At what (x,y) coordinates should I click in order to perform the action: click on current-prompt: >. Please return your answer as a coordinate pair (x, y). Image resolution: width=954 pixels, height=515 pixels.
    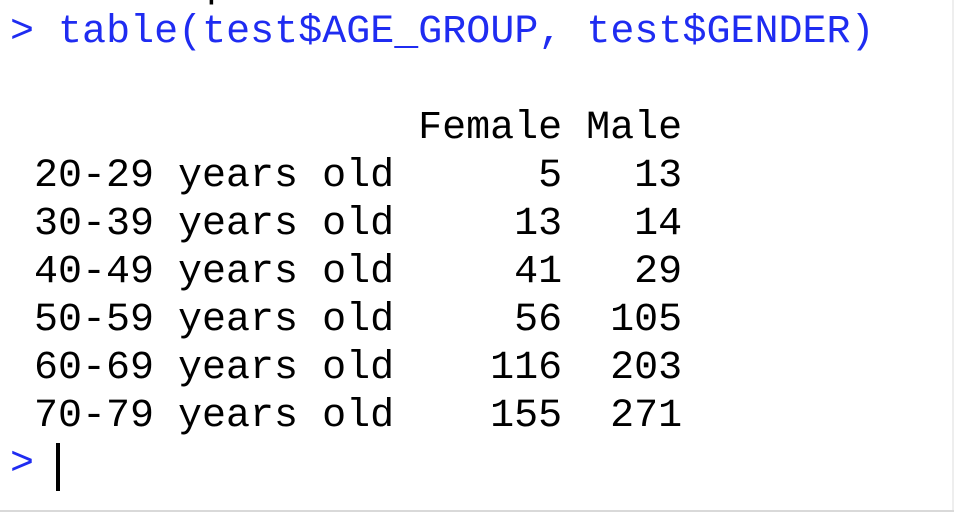
    Looking at the image, I should click on (22, 464).